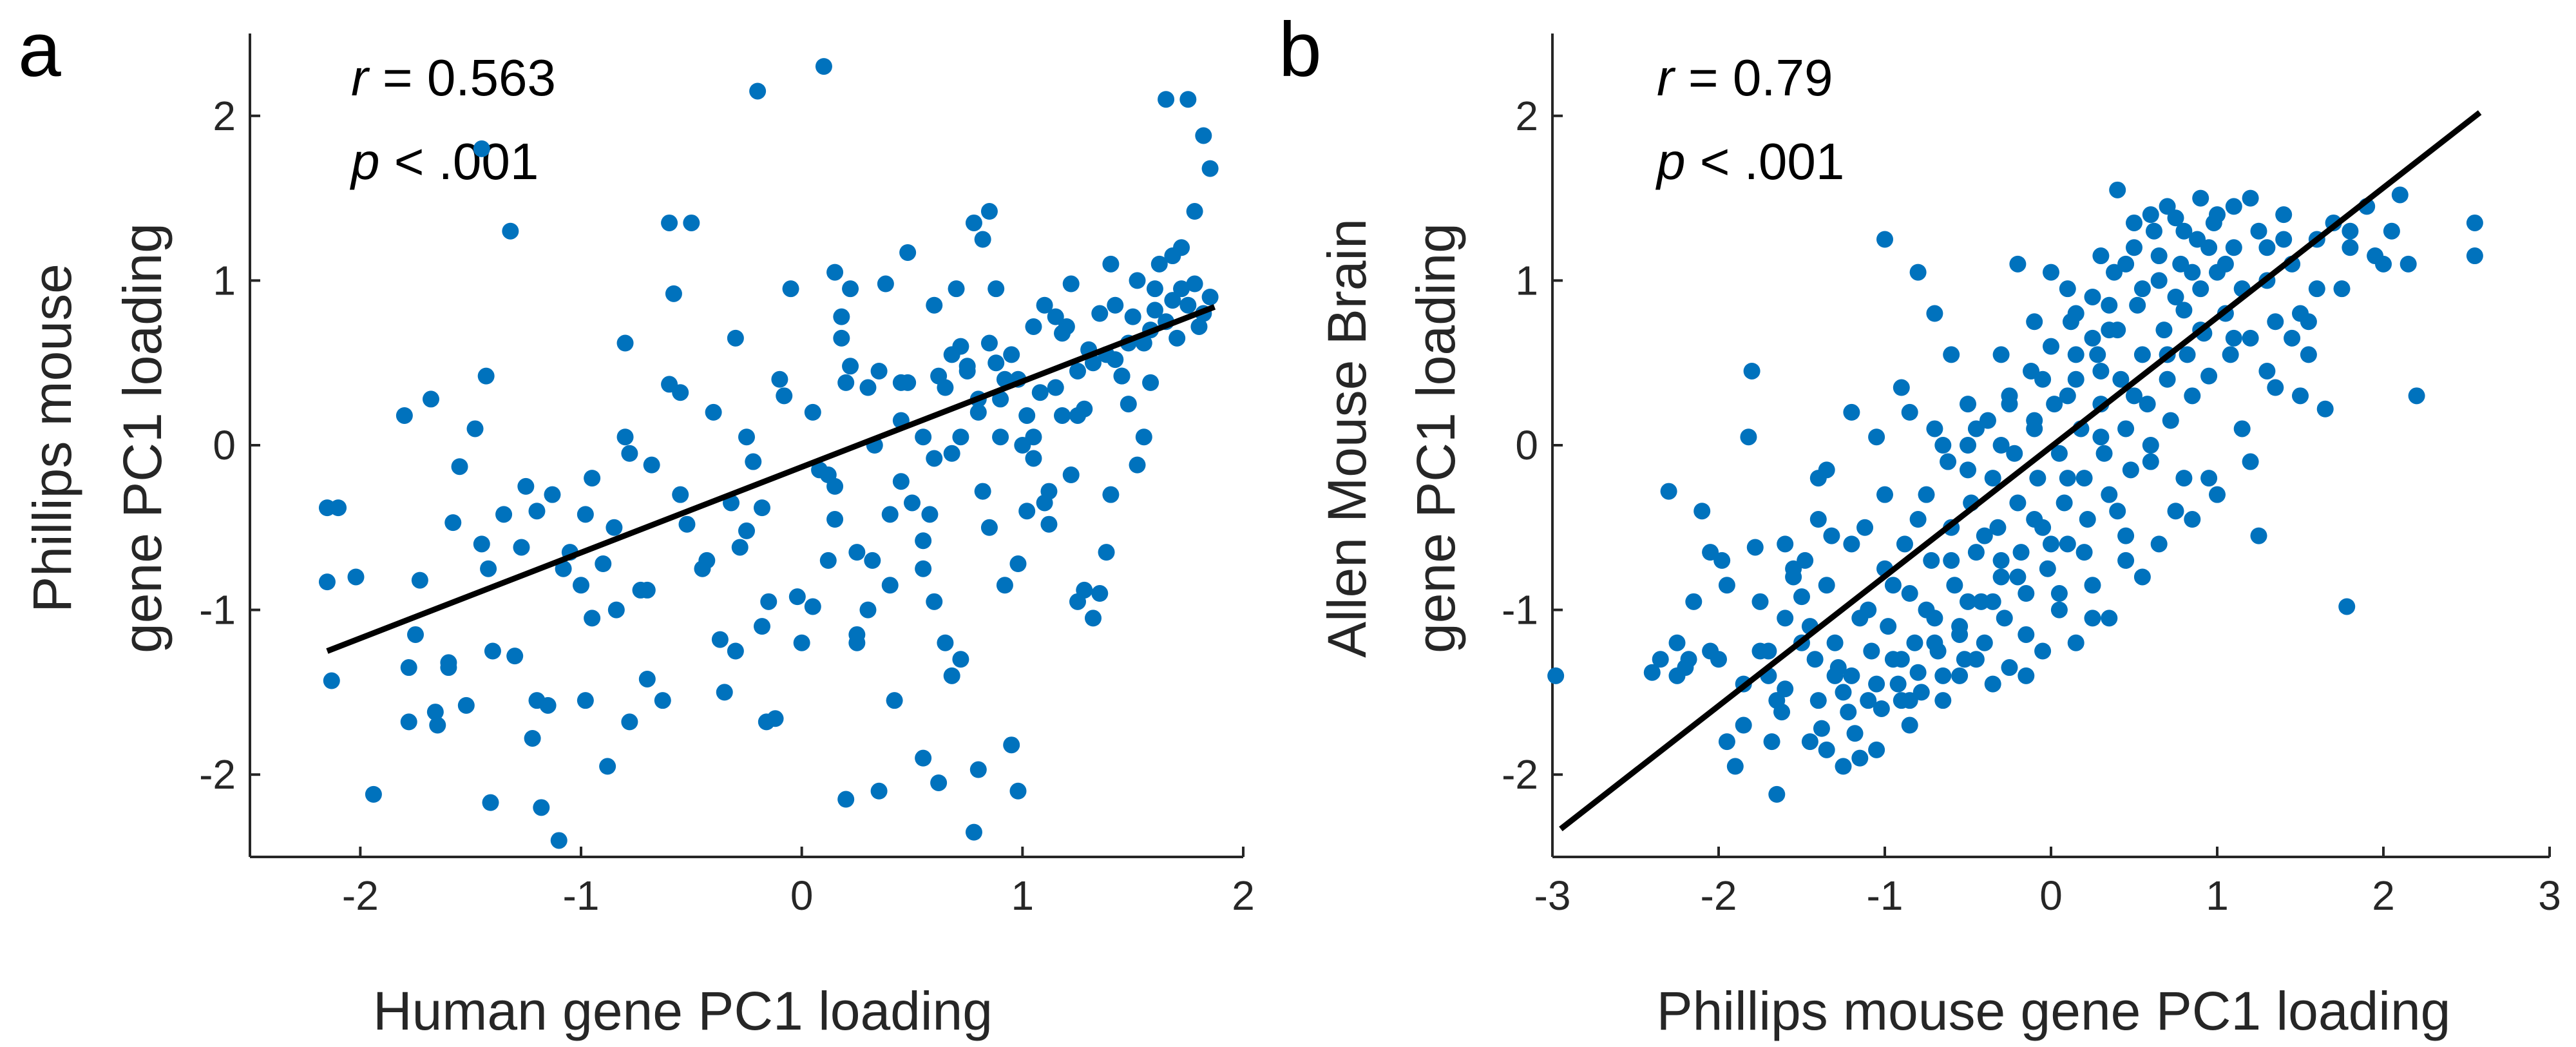  What do you see at coordinates (683, 1011) in the screenshot?
I see `x-axis-label-a: Human gene PC1 loading` at bounding box center [683, 1011].